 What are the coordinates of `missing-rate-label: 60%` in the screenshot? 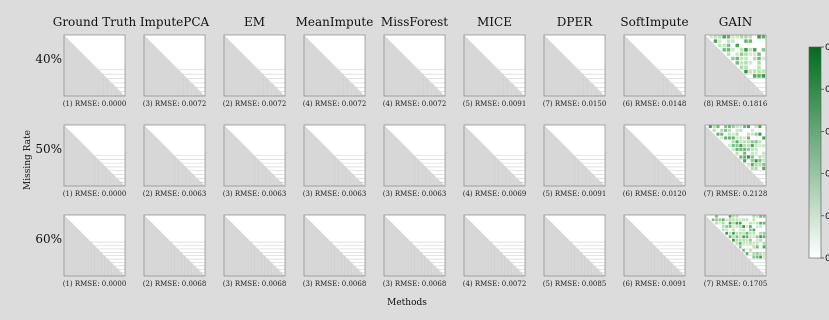 It's located at (48, 239).